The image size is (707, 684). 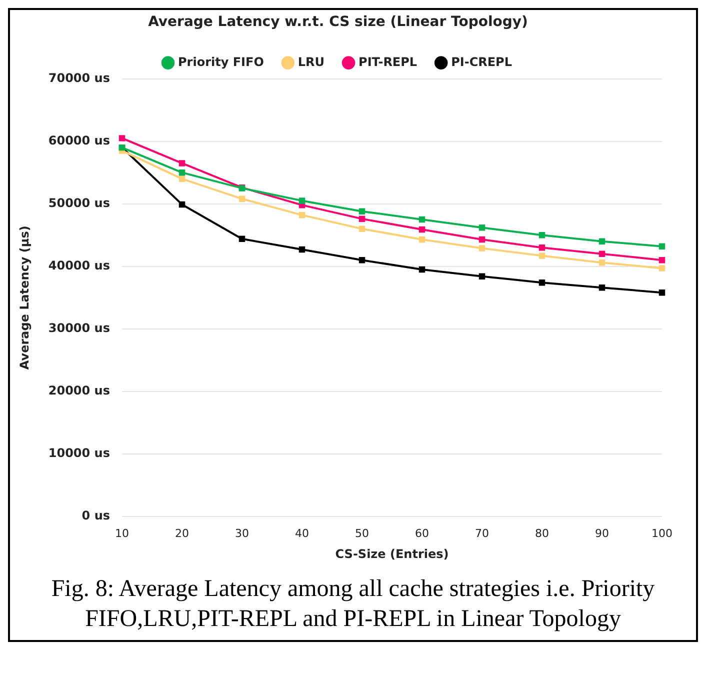 What do you see at coordinates (362, 533) in the screenshot?
I see `x-tick-label: 50` at bounding box center [362, 533].